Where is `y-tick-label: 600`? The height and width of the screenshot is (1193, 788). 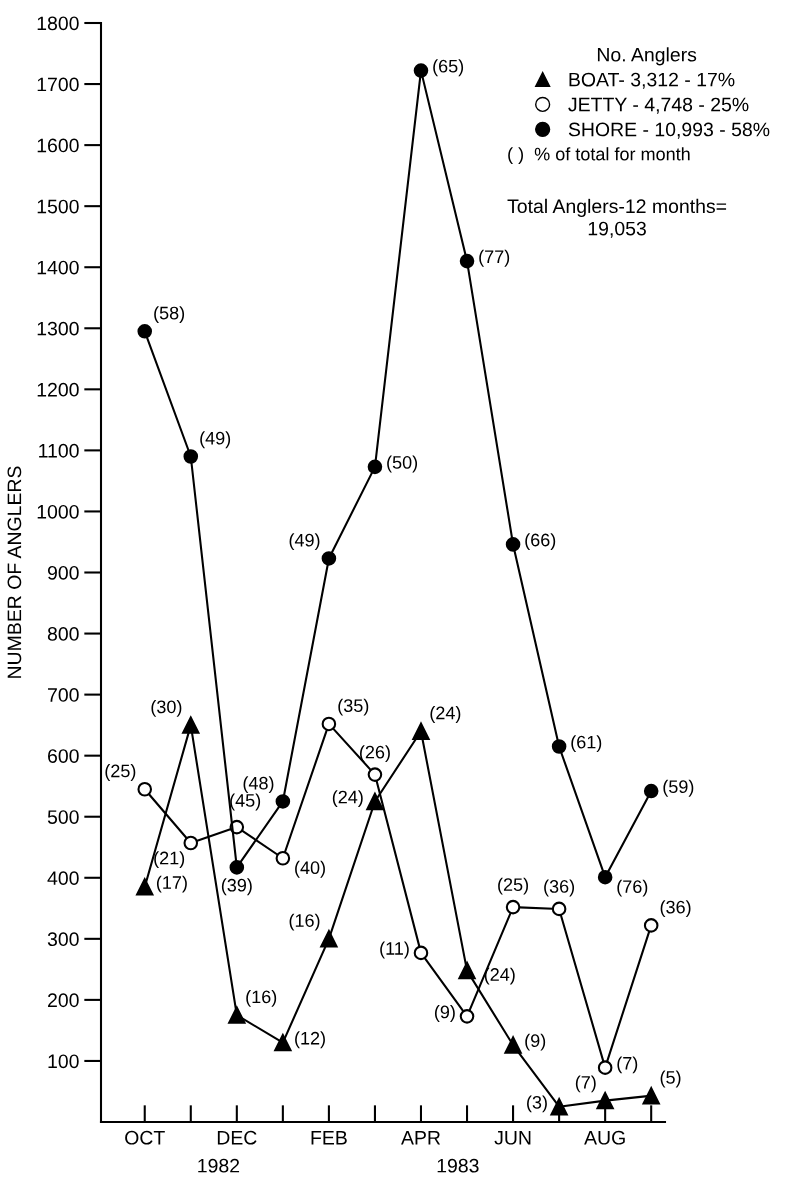
y-tick-label: 600 is located at coordinates (63, 756).